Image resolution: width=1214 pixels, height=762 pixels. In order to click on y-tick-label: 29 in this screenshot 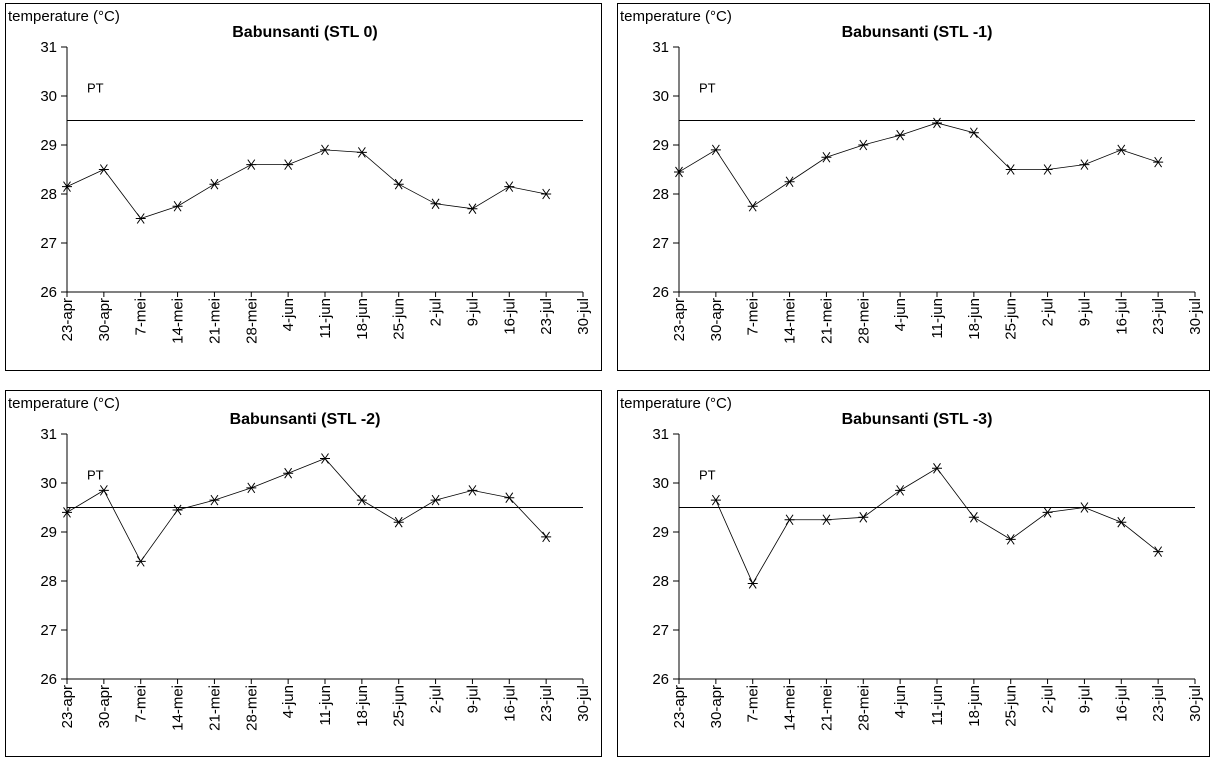, I will do `click(48, 532)`.